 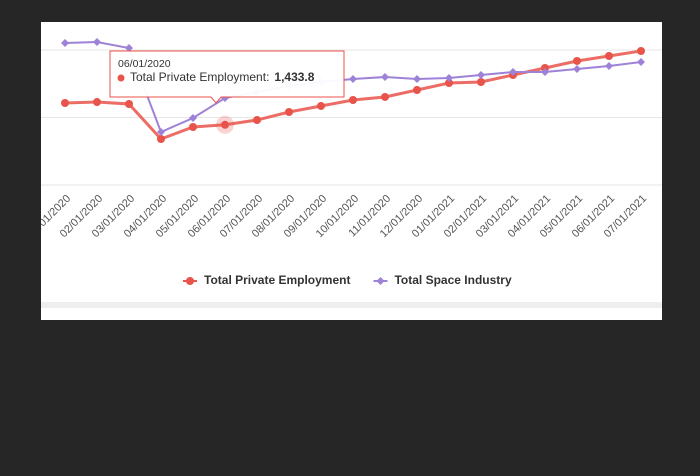 I want to click on tooltip-series: Total Private Employment, so click(x=198, y=77).